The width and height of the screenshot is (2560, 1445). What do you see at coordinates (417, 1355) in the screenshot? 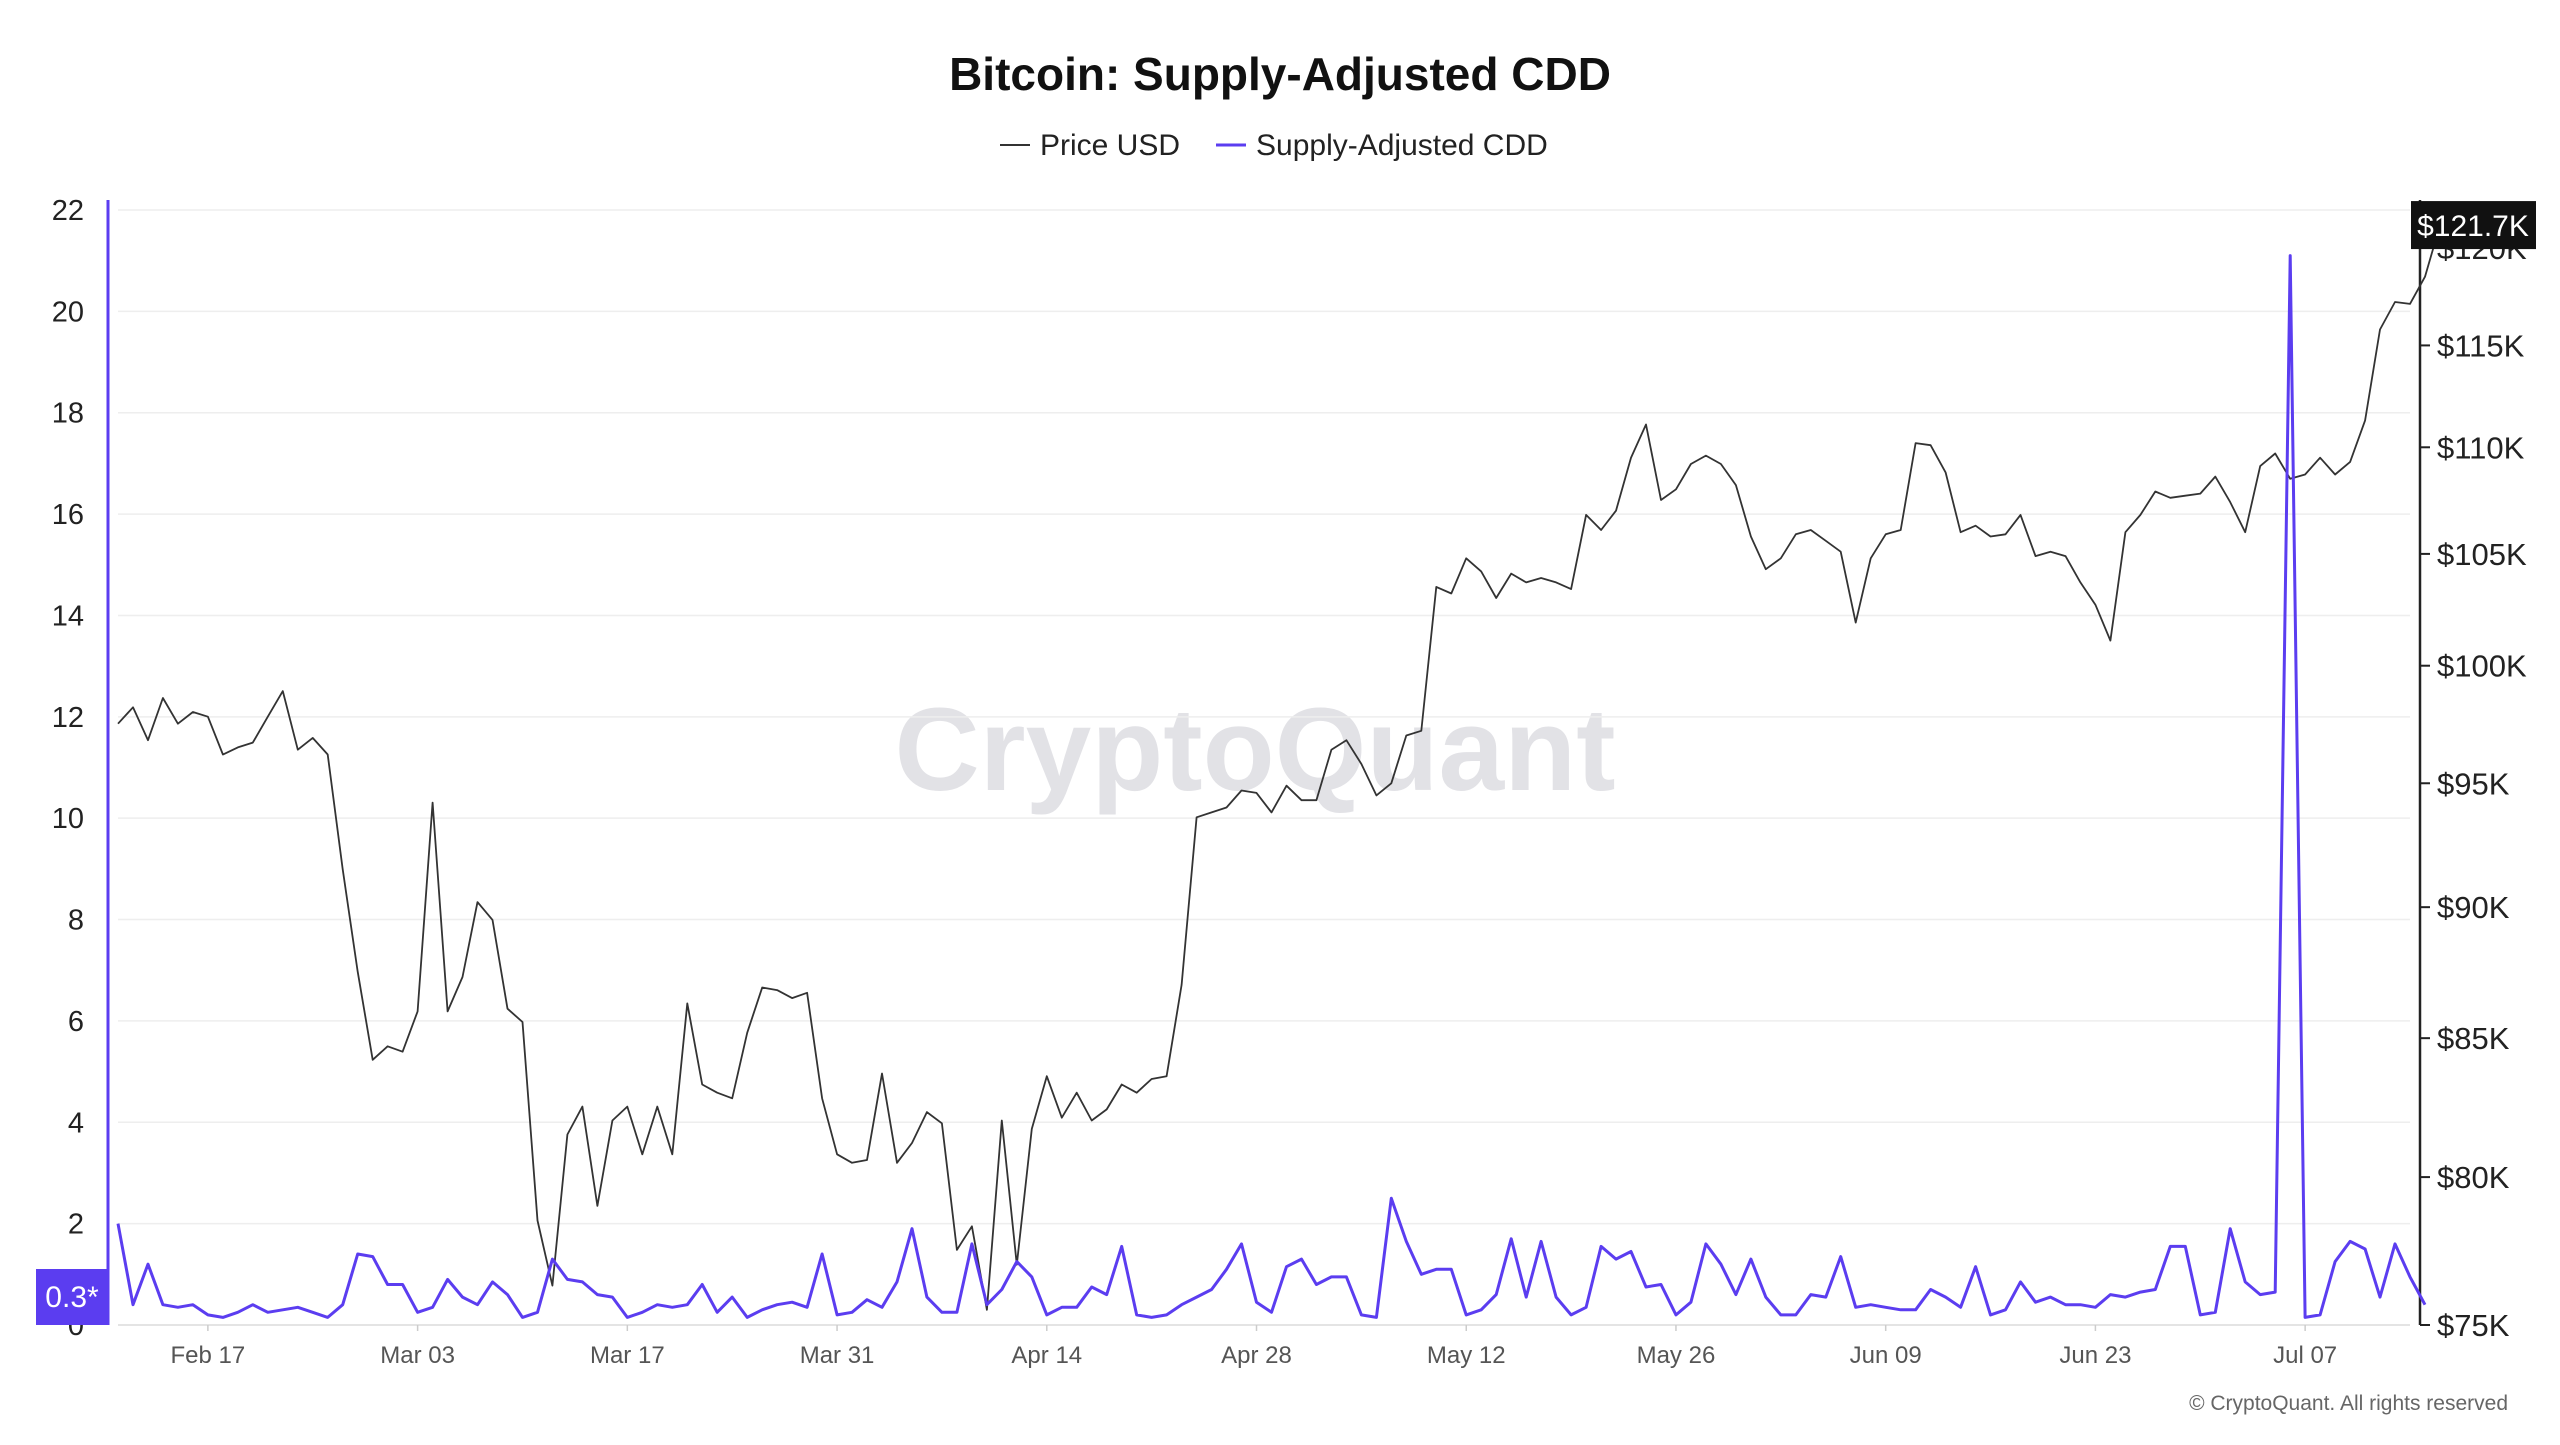
I see `x-tick-label: Mar 03` at bounding box center [417, 1355].